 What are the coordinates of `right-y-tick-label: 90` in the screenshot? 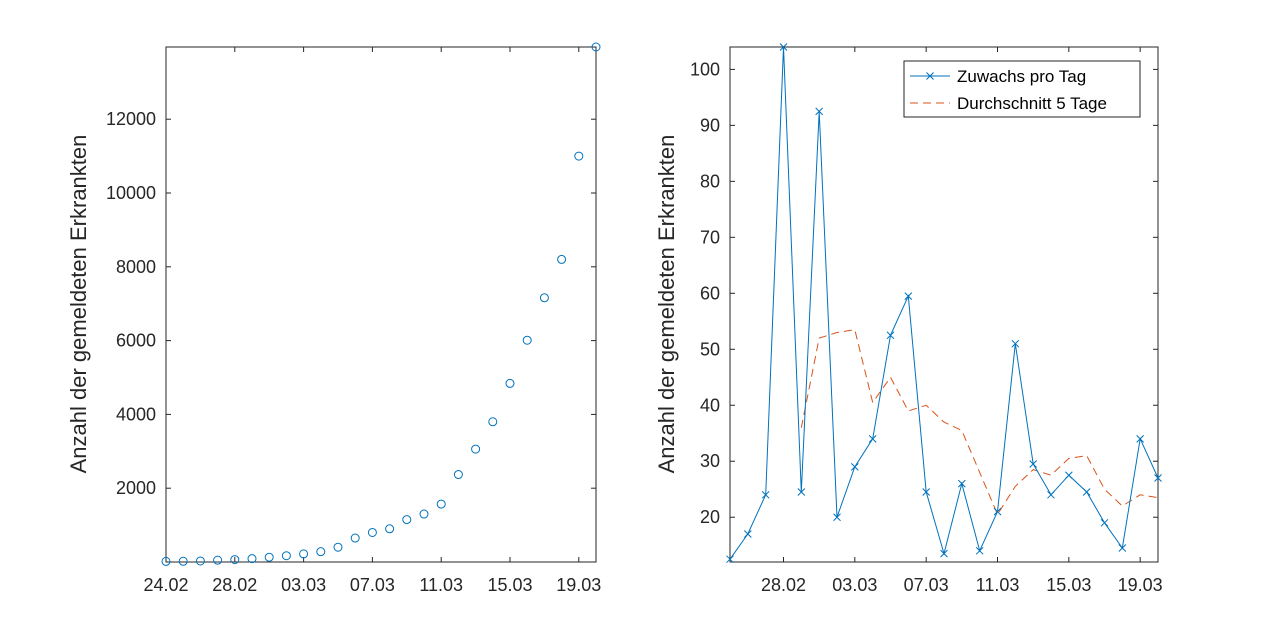 It's located at (710, 125).